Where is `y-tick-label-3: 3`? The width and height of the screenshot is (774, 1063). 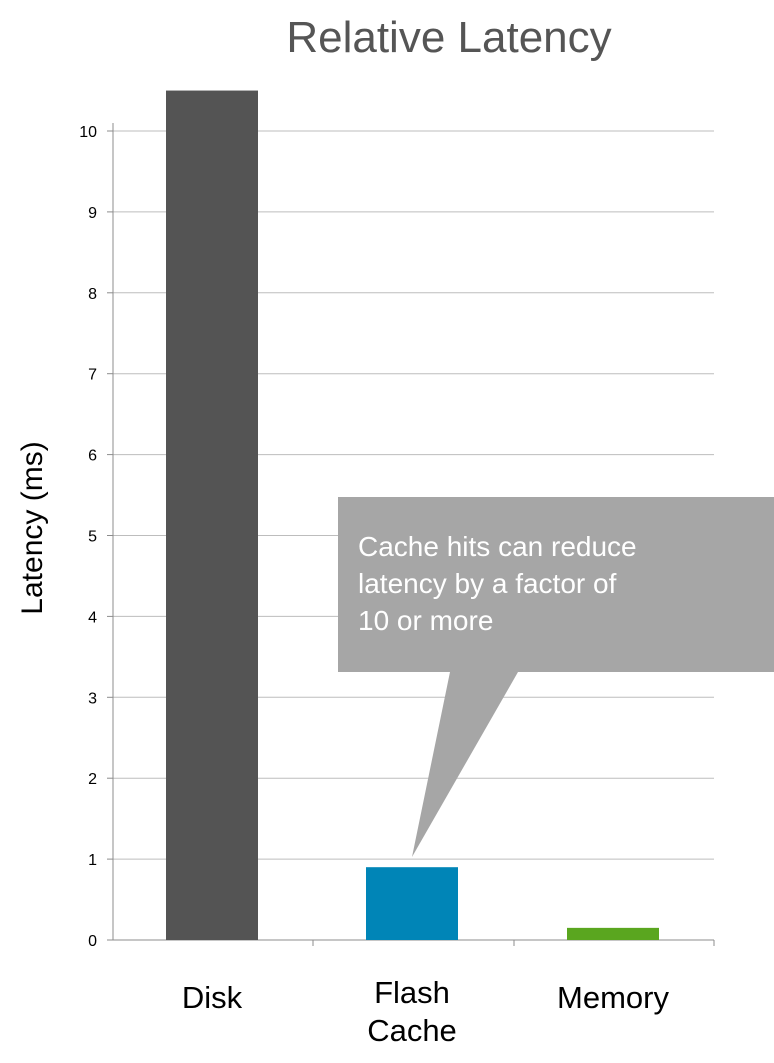 y-tick-label-3: 3 is located at coordinates (92, 698).